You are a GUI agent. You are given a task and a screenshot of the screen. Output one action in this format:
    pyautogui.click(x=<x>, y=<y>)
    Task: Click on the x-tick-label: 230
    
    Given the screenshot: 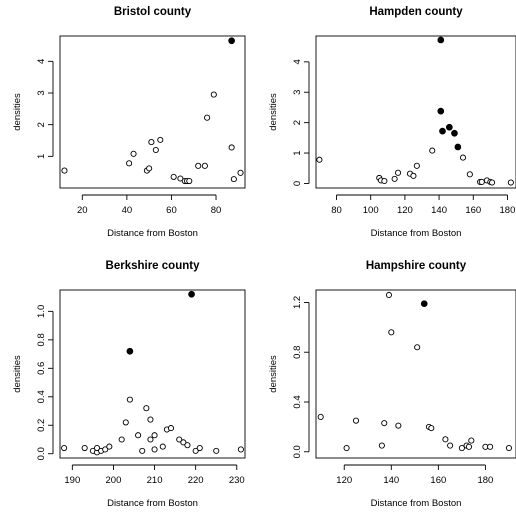 What is the action you would take?
    pyautogui.click(x=237, y=480)
    